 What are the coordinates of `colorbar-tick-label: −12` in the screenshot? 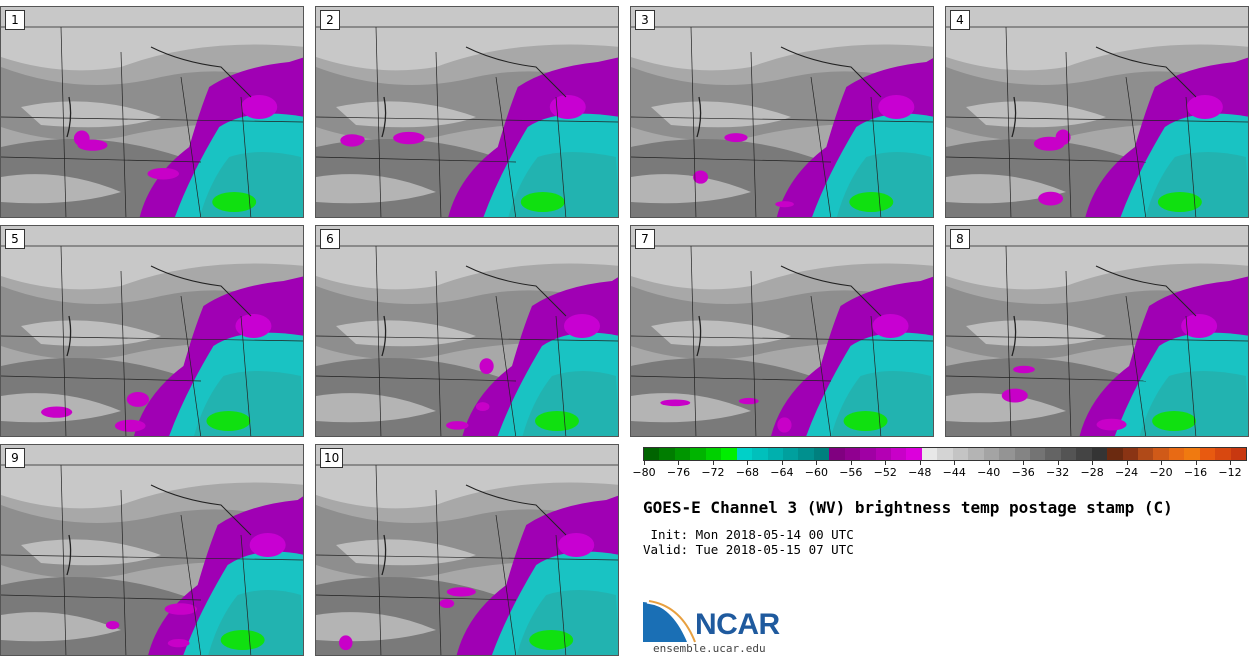 It's located at (1230, 472).